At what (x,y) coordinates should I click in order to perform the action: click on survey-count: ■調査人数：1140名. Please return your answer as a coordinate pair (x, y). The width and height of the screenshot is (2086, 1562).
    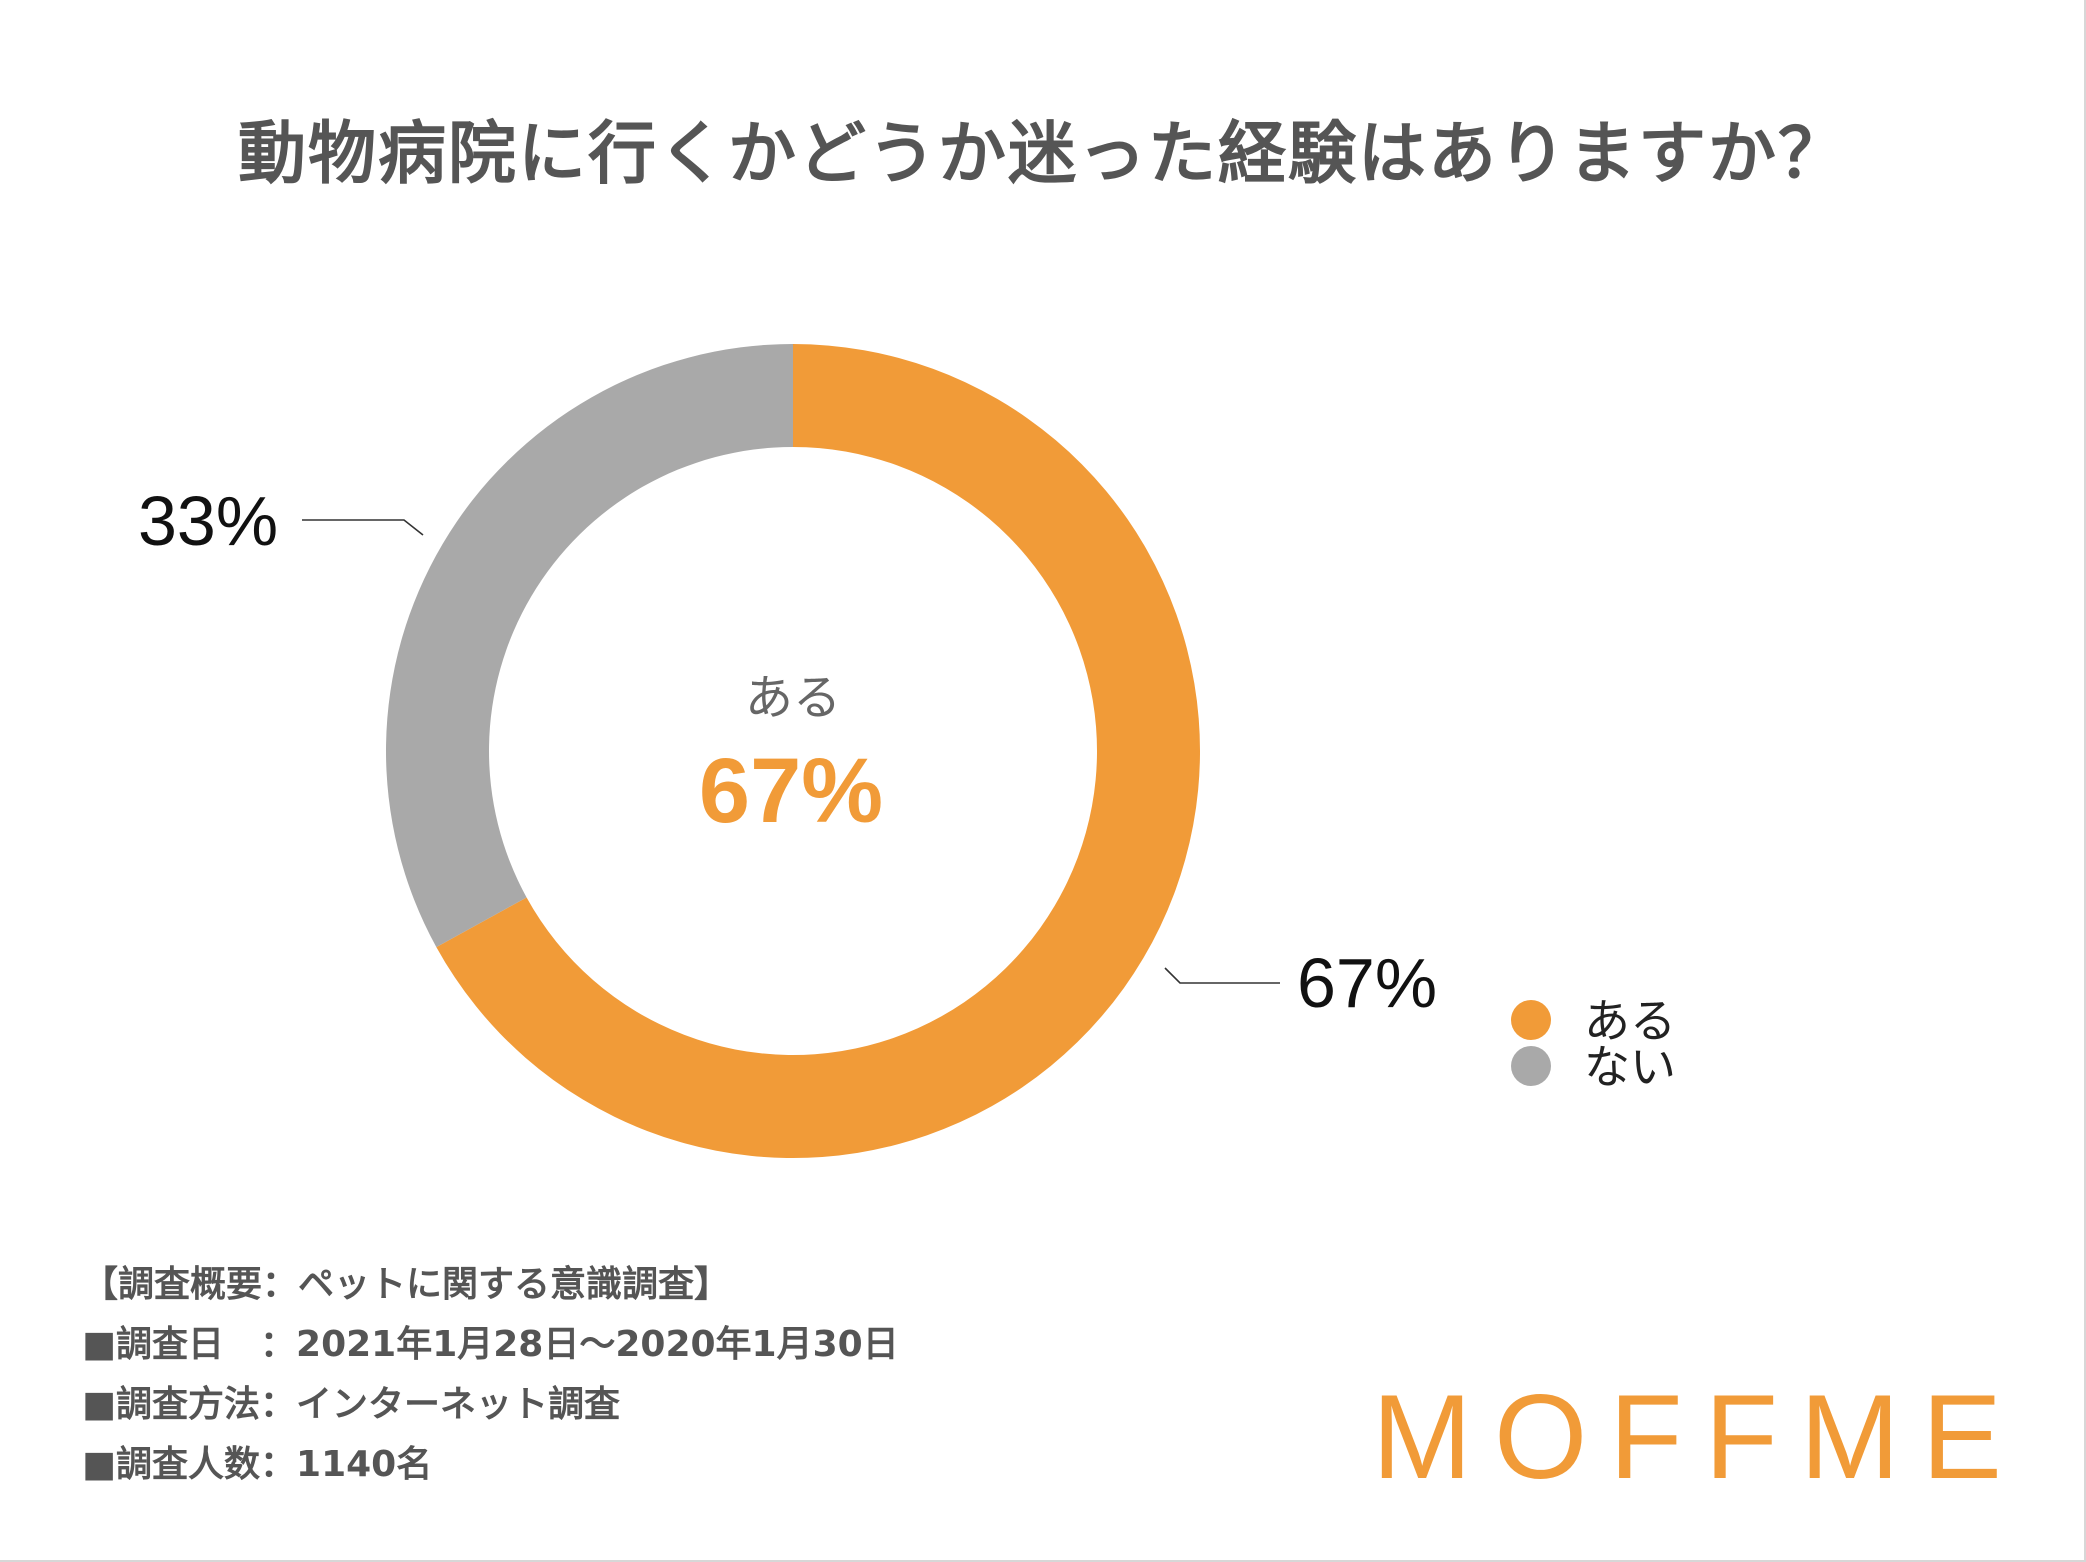
    Looking at the image, I should click on (257, 1464).